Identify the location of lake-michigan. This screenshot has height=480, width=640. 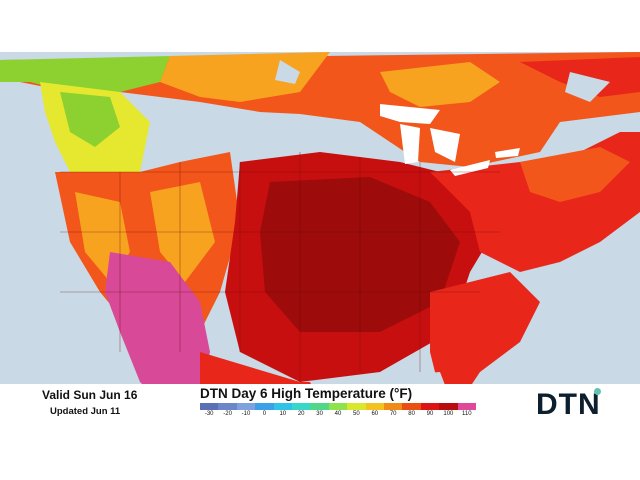
(410, 144).